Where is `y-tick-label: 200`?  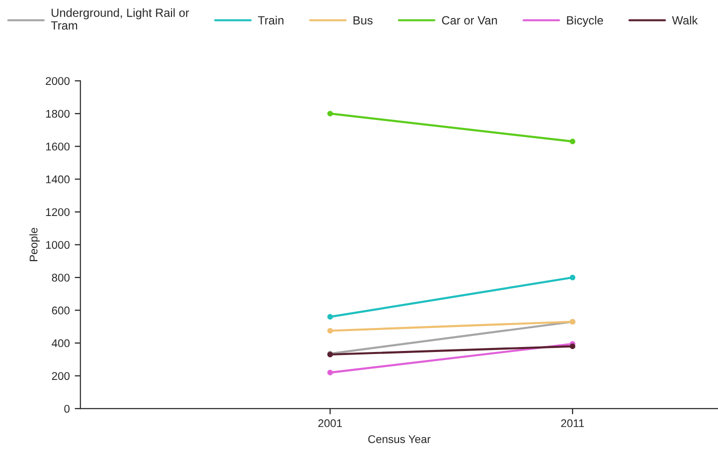 y-tick-label: 200 is located at coordinates (61, 376).